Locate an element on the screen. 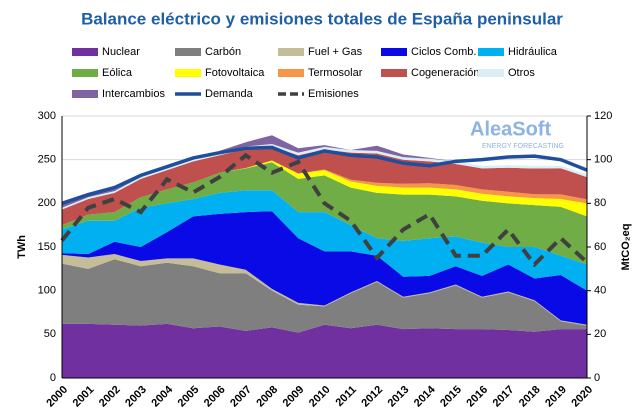 The height and width of the screenshot is (417, 640). x-tick-label: 2020 is located at coordinates (582, 397).